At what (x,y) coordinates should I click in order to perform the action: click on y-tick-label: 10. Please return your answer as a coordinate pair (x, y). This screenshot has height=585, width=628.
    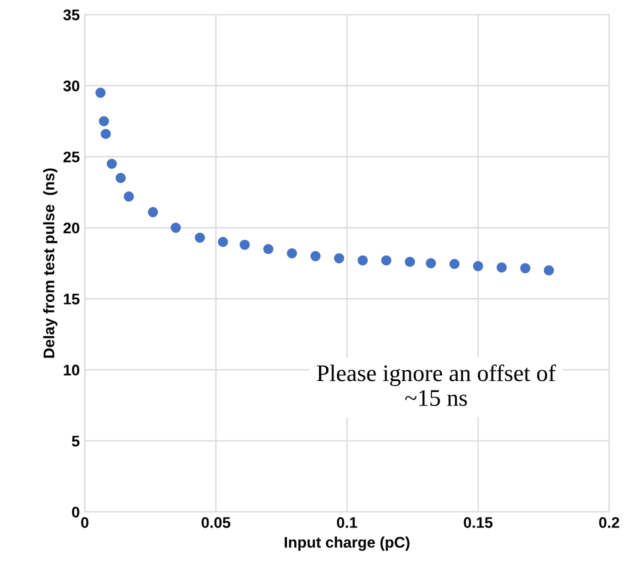
    Looking at the image, I should click on (72, 370).